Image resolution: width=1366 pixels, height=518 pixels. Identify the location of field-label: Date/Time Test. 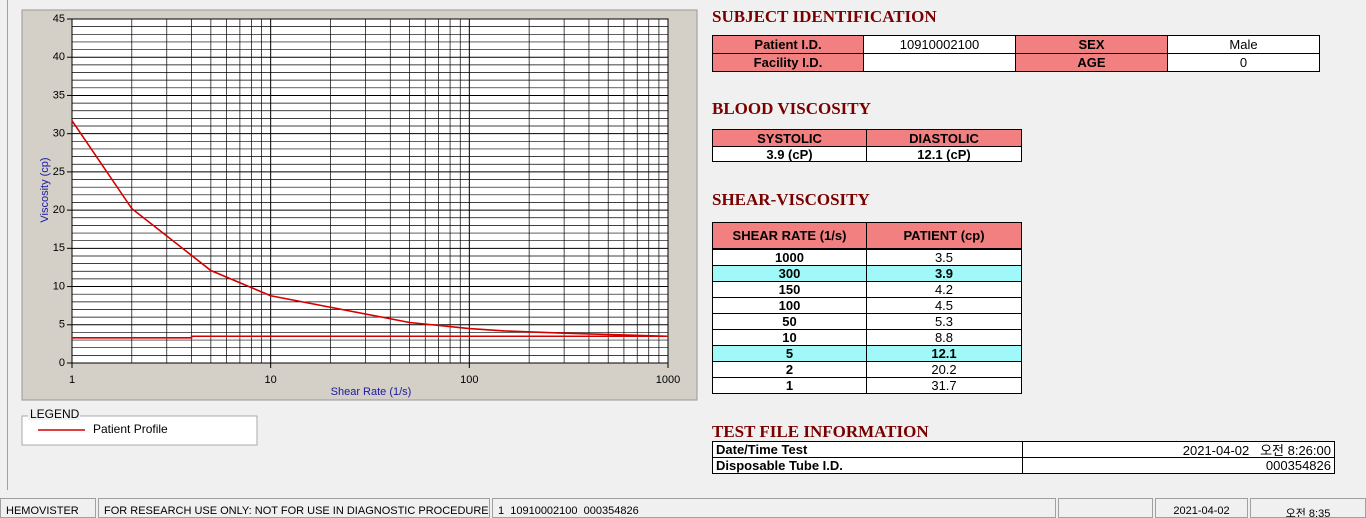
(867, 449).